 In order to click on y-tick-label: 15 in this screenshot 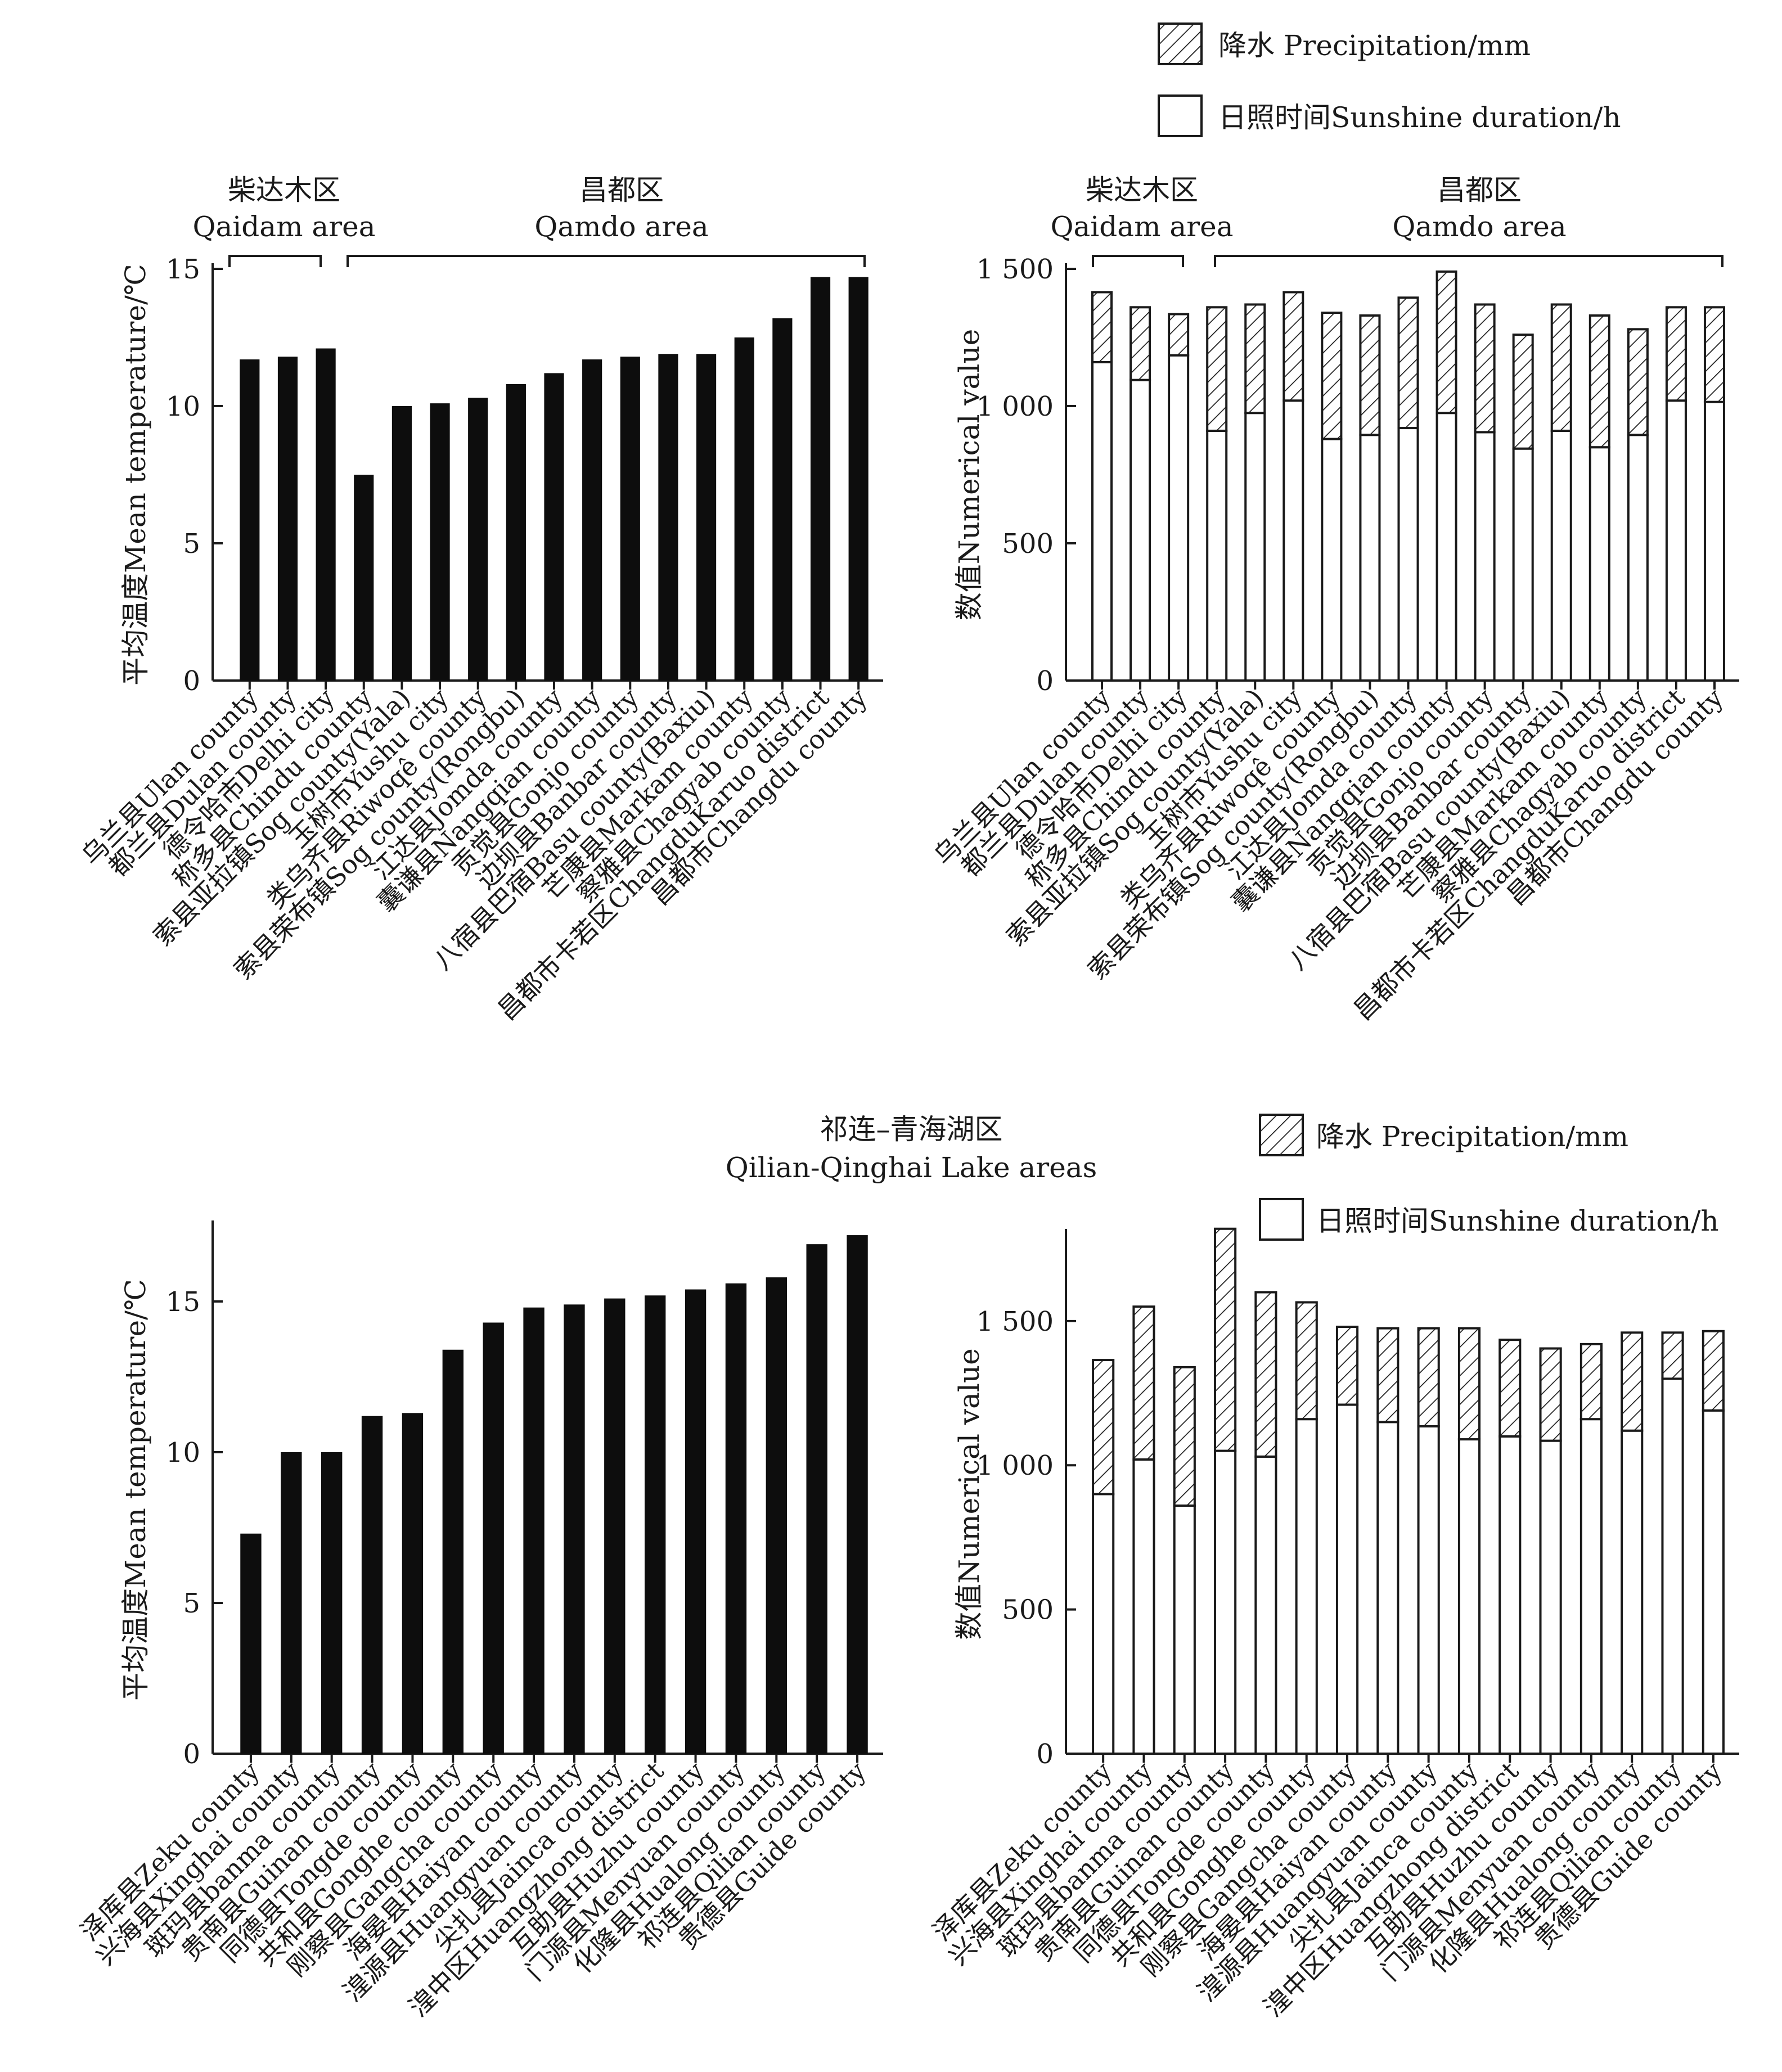, I will do `click(183, 270)`.